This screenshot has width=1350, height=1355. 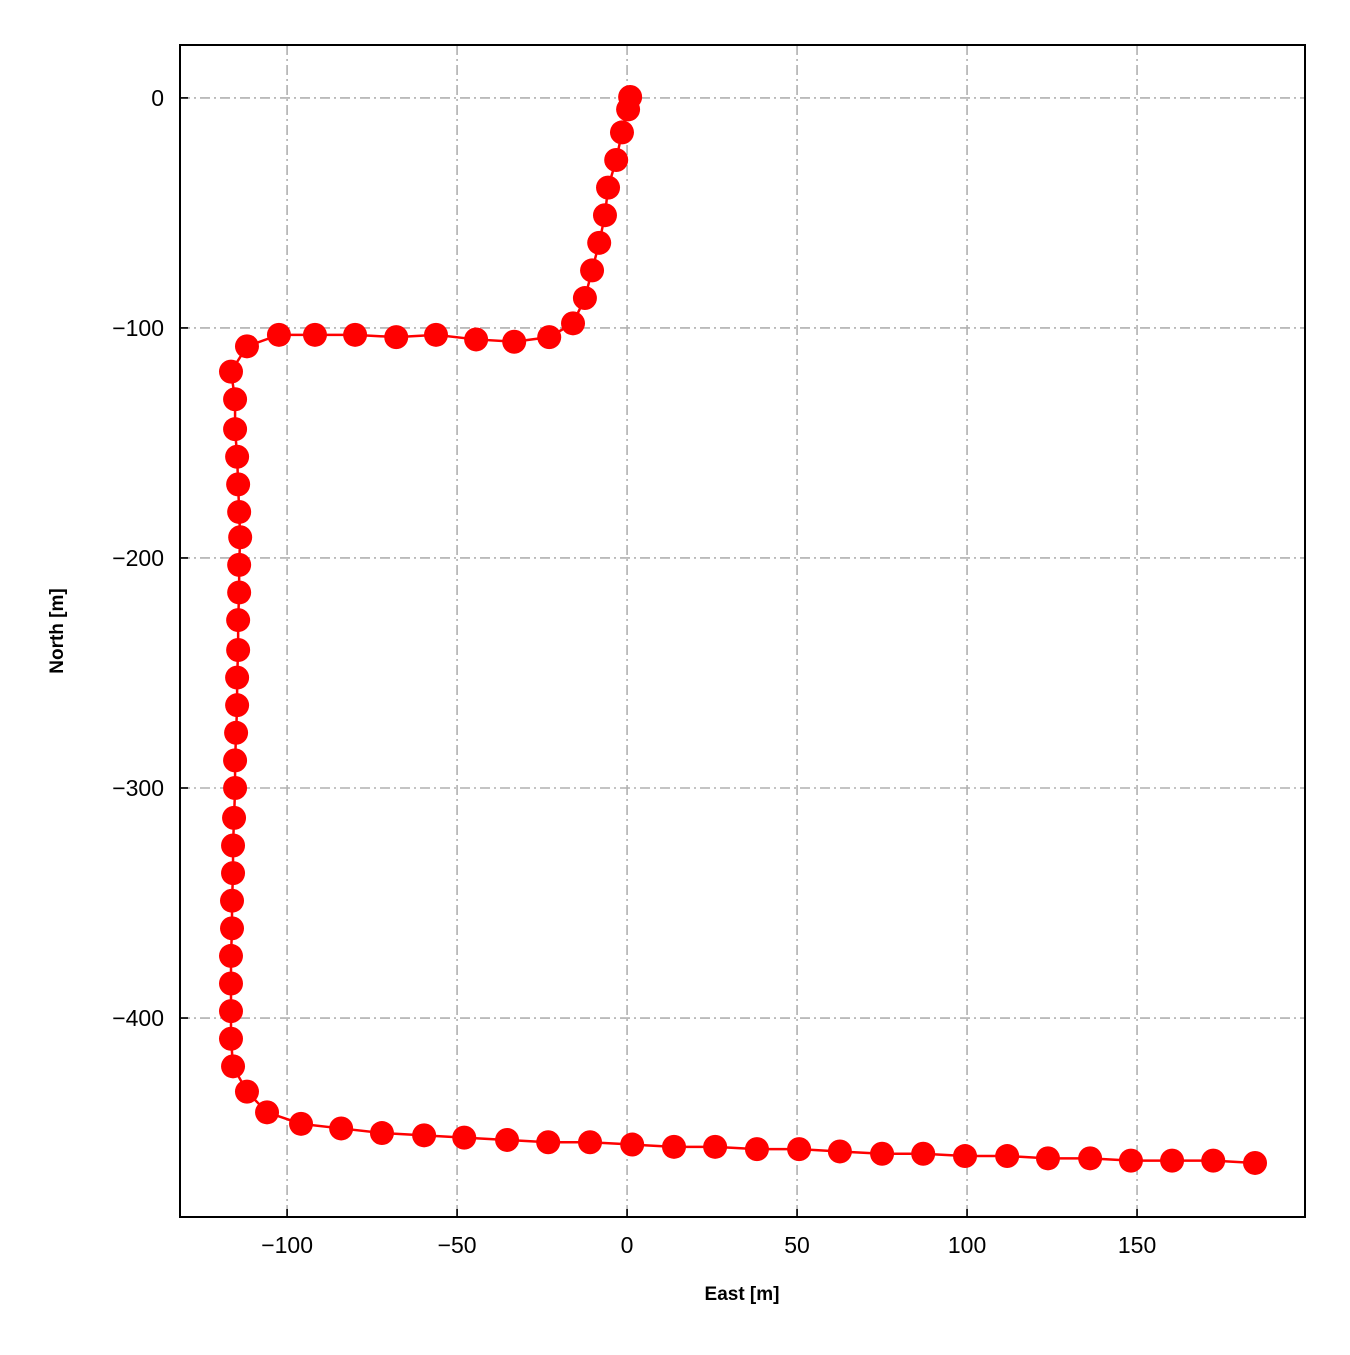 I want to click on x-tick-label: −50, so click(x=457, y=1245).